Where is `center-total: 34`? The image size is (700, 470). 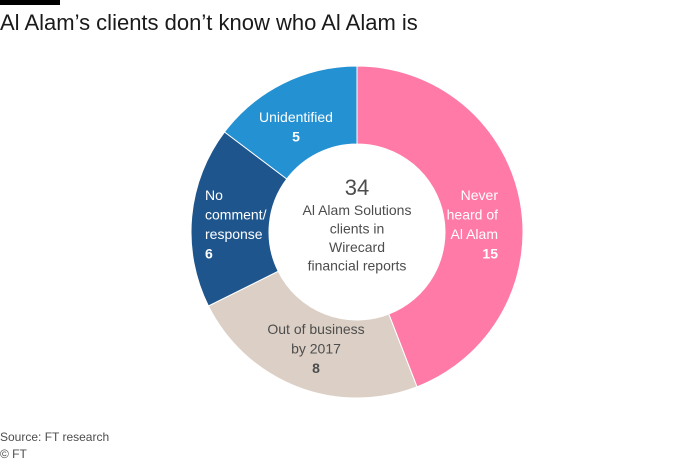
center-total: 34 is located at coordinates (357, 187).